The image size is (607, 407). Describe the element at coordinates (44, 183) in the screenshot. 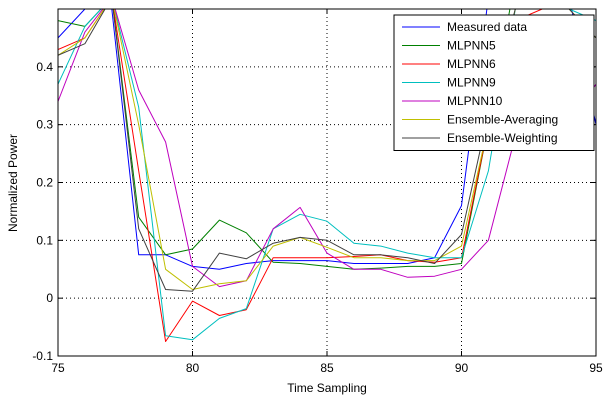

I see `y-tick-label: 0.2` at that location.